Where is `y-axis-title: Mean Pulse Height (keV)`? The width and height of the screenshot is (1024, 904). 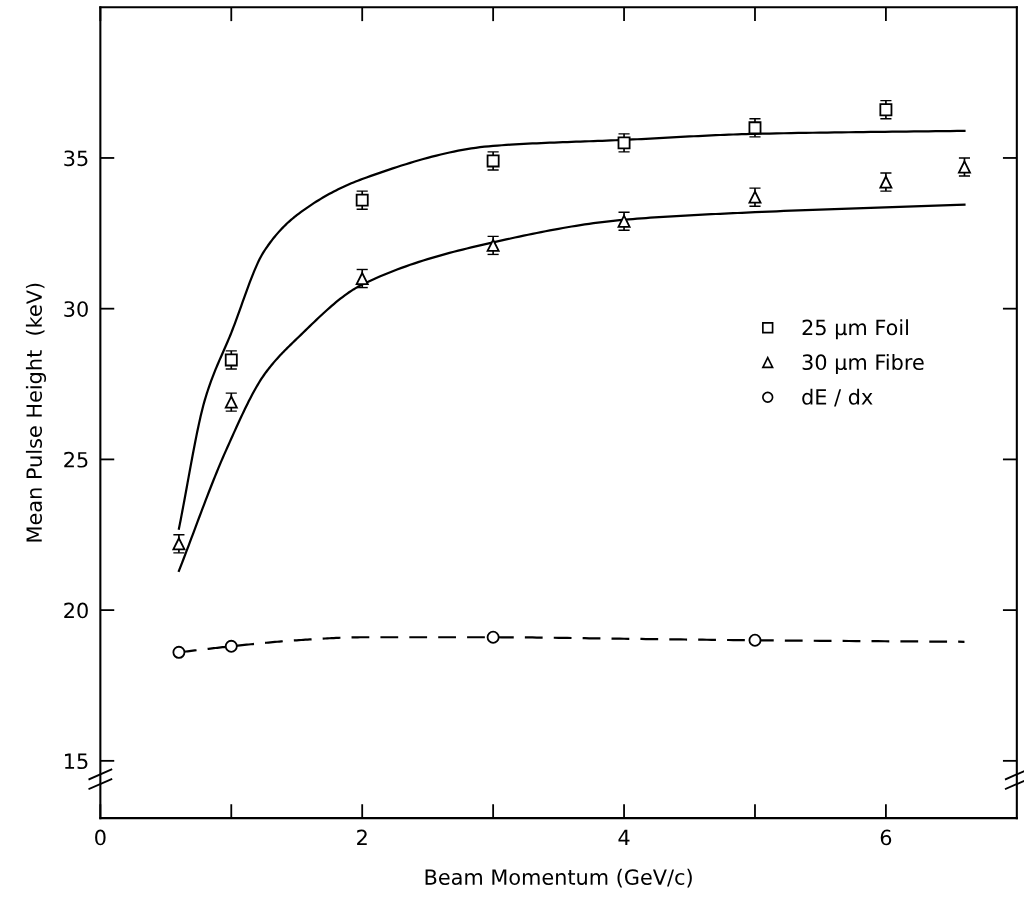
y-axis-title: Mean Pulse Height (keV) is located at coordinates (36, 412).